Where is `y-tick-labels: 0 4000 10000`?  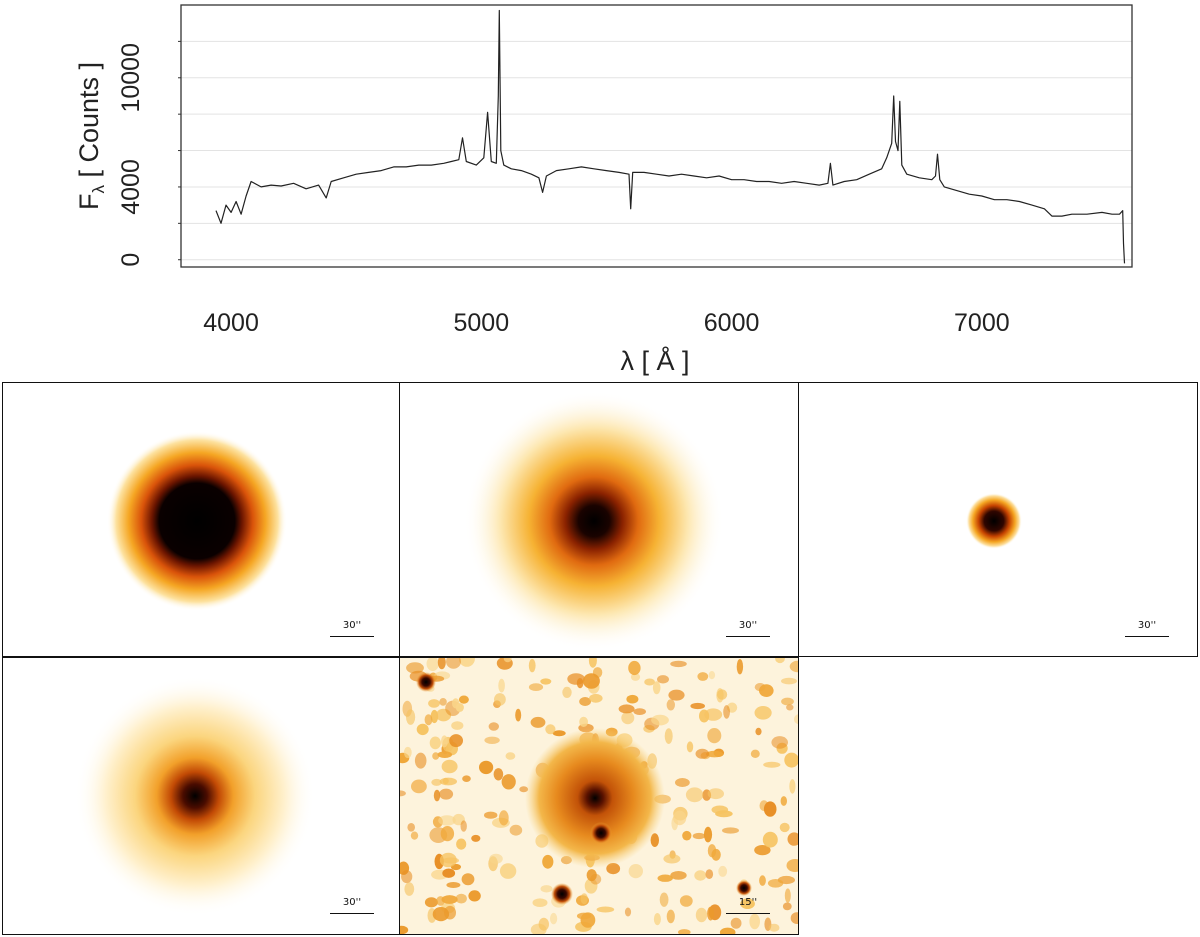
y-tick-labels: 0 4000 10000 is located at coordinates (131, 155).